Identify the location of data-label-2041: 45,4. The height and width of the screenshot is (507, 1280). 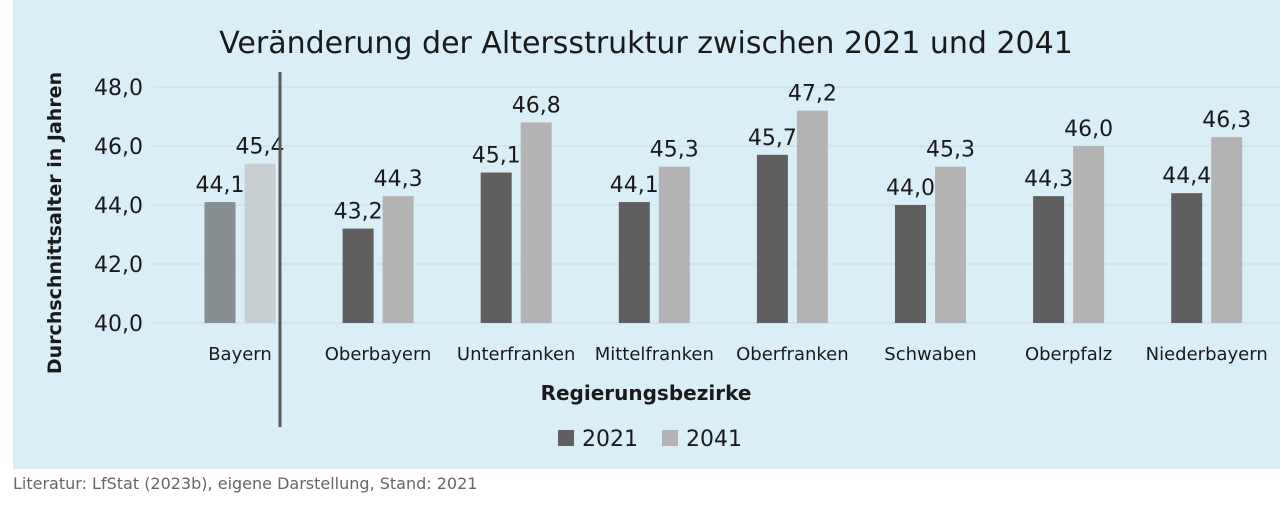
(260, 147).